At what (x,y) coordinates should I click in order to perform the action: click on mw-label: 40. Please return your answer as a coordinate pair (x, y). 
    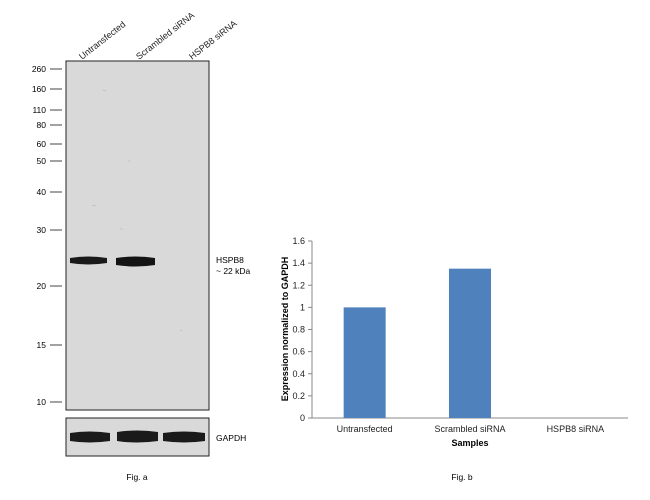
    Looking at the image, I should click on (42, 192).